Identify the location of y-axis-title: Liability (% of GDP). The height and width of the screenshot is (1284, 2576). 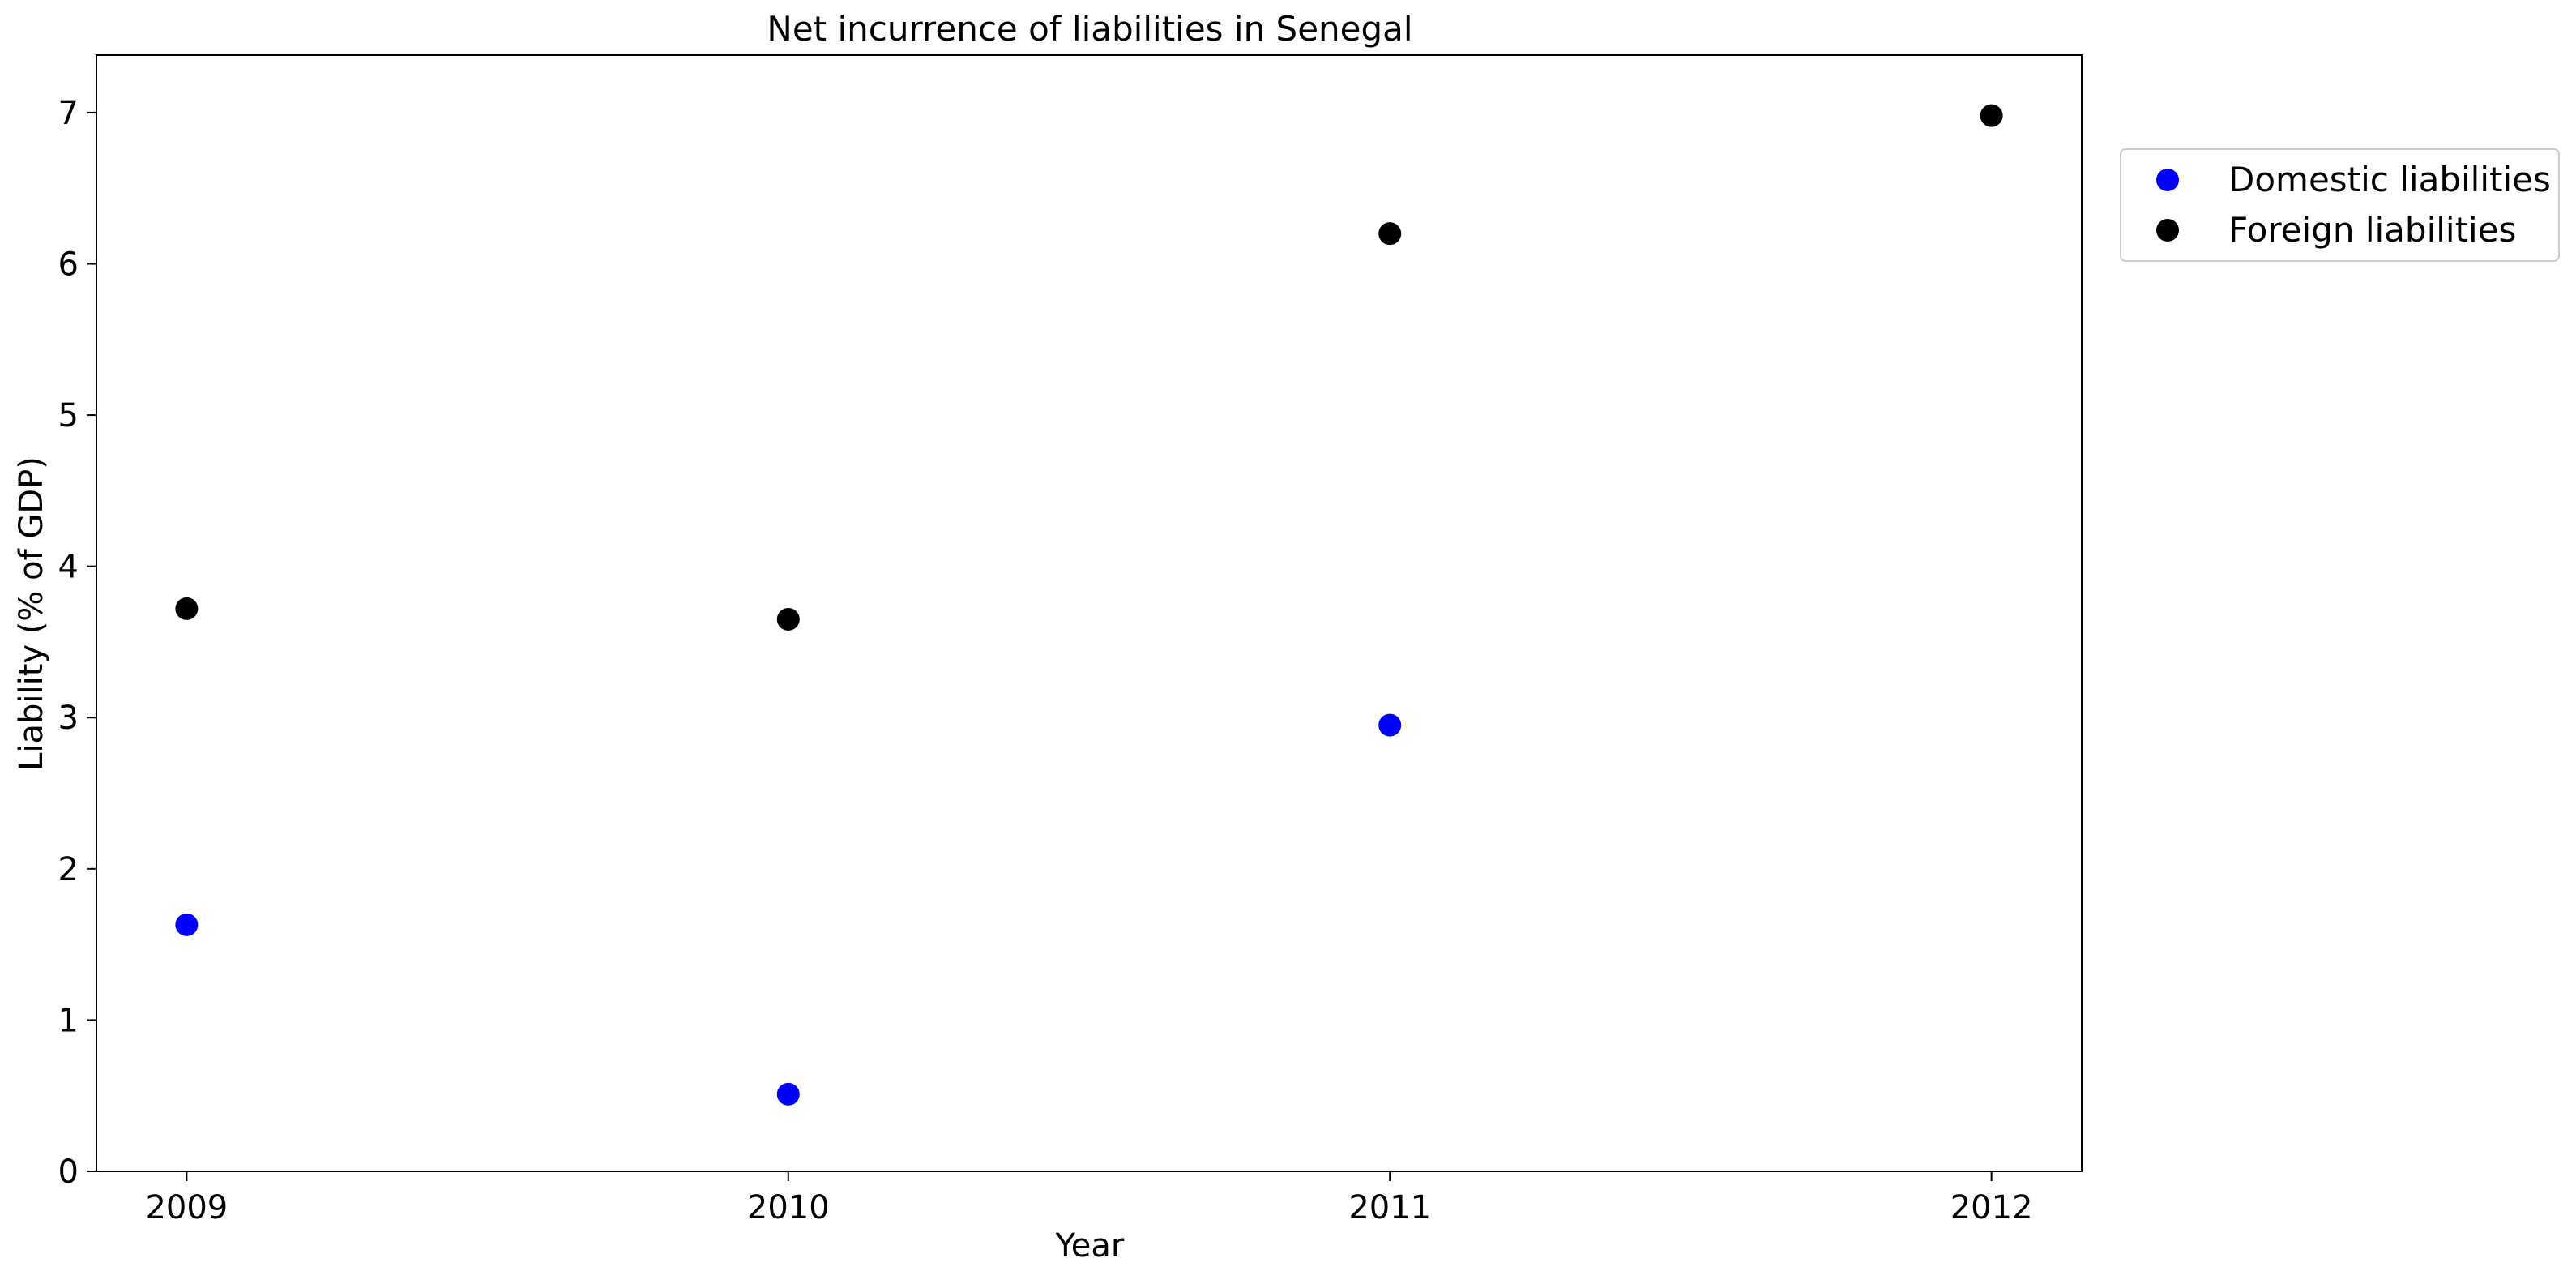
(31, 613).